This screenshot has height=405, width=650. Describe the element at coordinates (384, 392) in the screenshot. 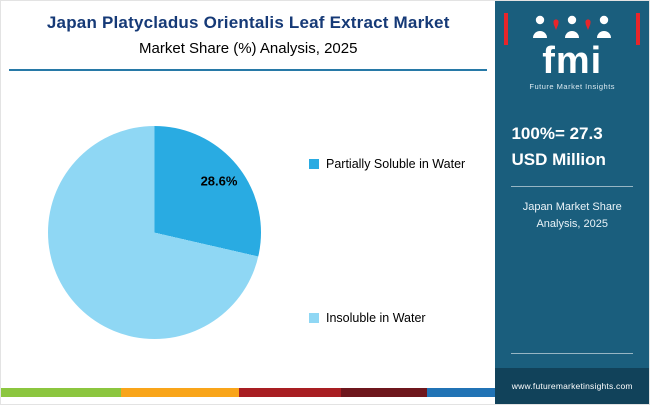

I see `strip-segment-maroon` at that location.